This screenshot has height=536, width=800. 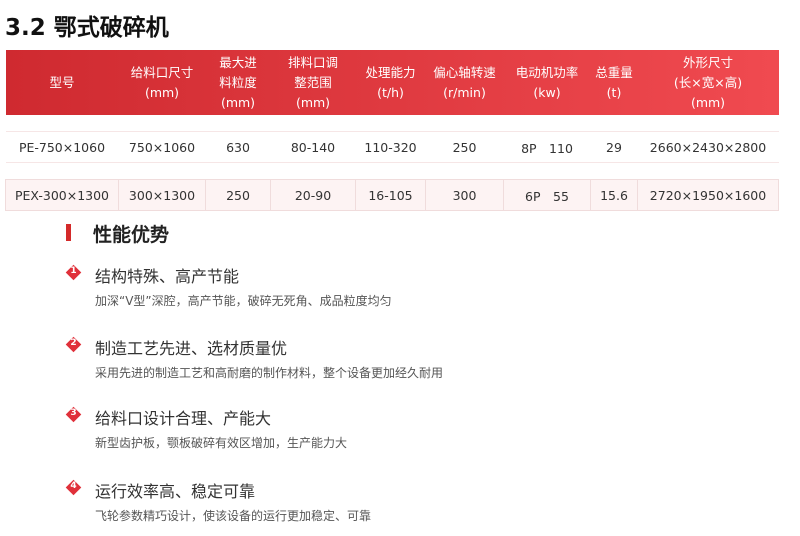 I want to click on table-cell: 29, so click(x=614, y=147).